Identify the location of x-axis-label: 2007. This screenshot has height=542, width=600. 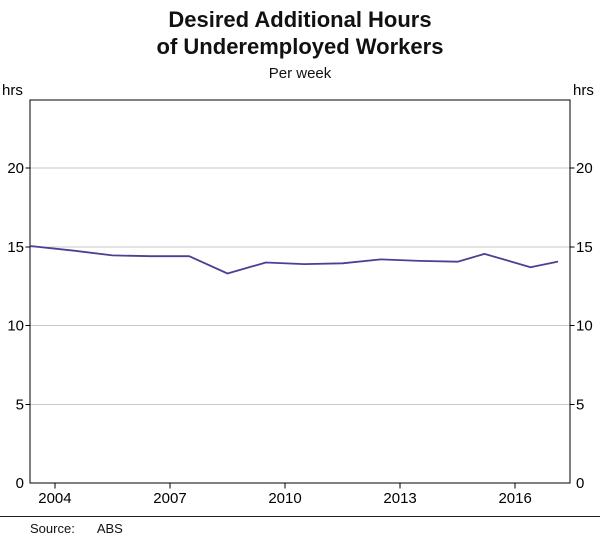
(169, 498).